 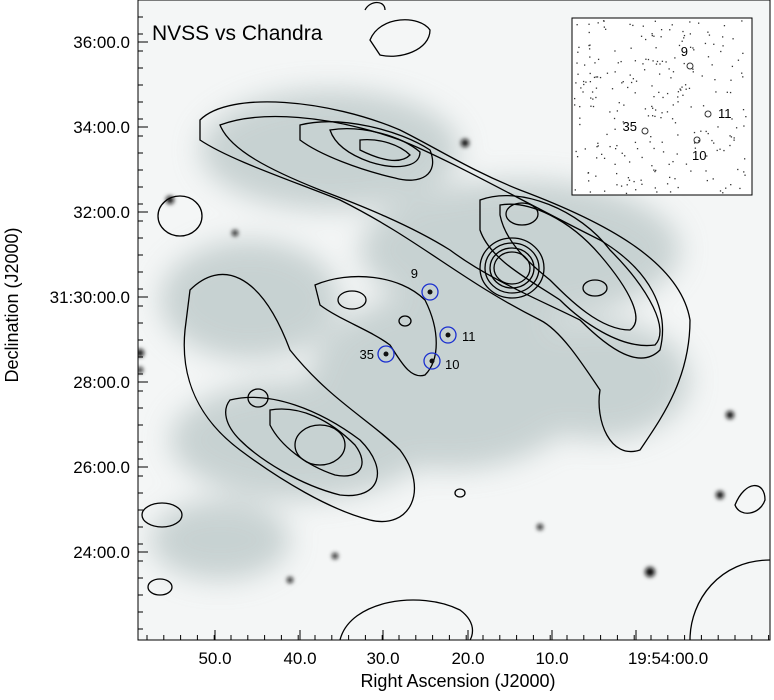 I want to click on x-tick-label: 10.0, so click(x=551, y=658).